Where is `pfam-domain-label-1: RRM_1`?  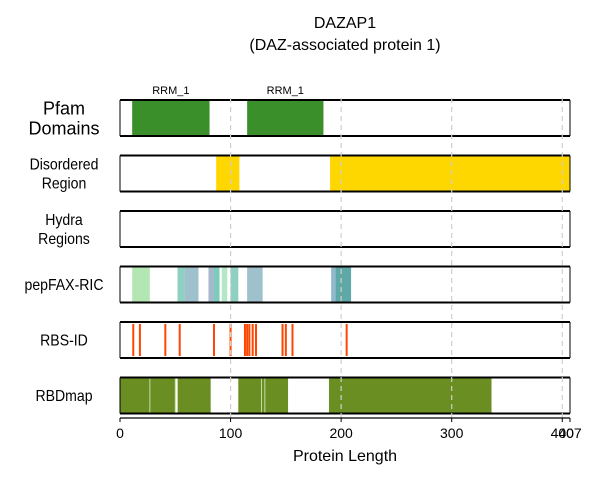
pfam-domain-label-1: RRM_1 is located at coordinates (285, 91).